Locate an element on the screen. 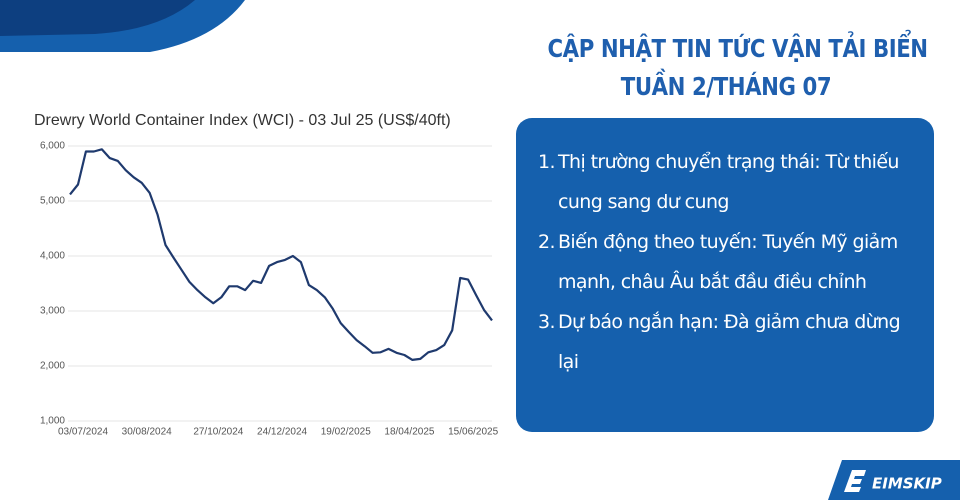  y-tick-label: 5,000 is located at coordinates (52, 201).